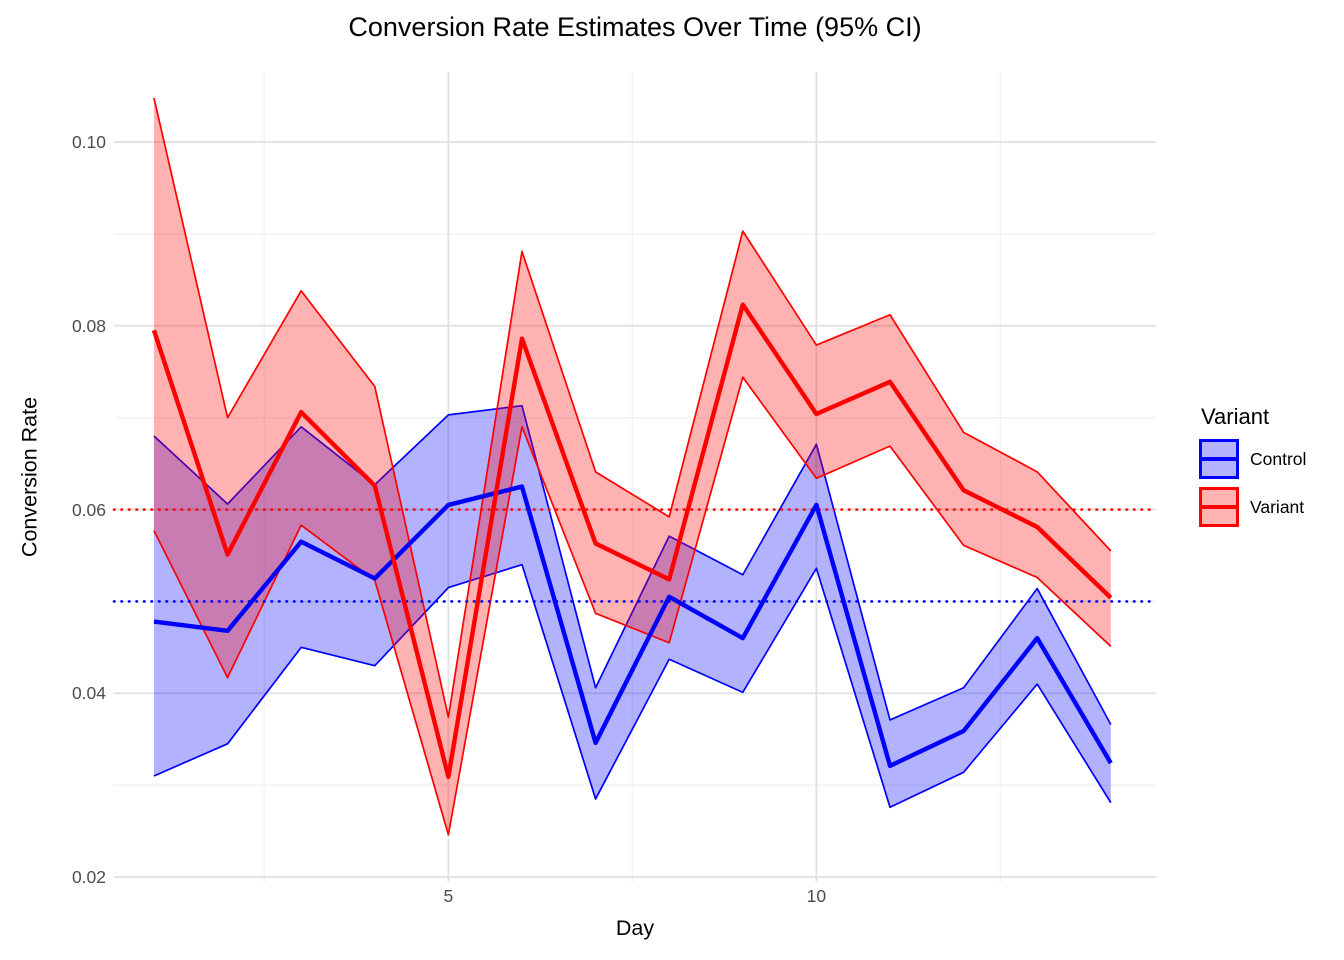 The image size is (1344, 960). I want to click on legend-item-label: Control, so click(1278, 458).